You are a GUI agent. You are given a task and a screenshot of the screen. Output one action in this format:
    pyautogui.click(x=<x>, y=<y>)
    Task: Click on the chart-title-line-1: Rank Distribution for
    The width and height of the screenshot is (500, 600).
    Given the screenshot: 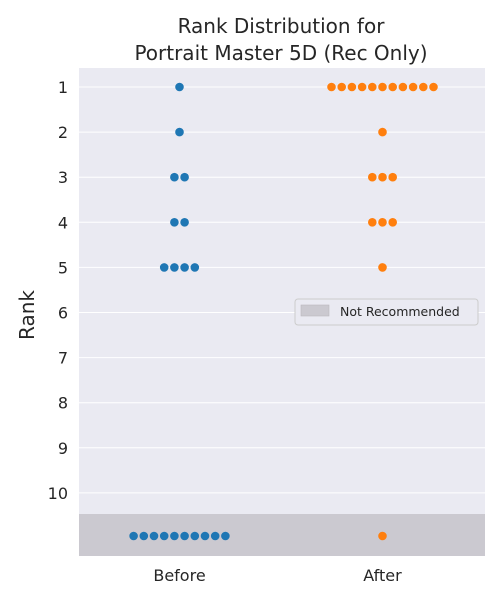 What is the action you would take?
    pyautogui.click(x=282, y=26)
    